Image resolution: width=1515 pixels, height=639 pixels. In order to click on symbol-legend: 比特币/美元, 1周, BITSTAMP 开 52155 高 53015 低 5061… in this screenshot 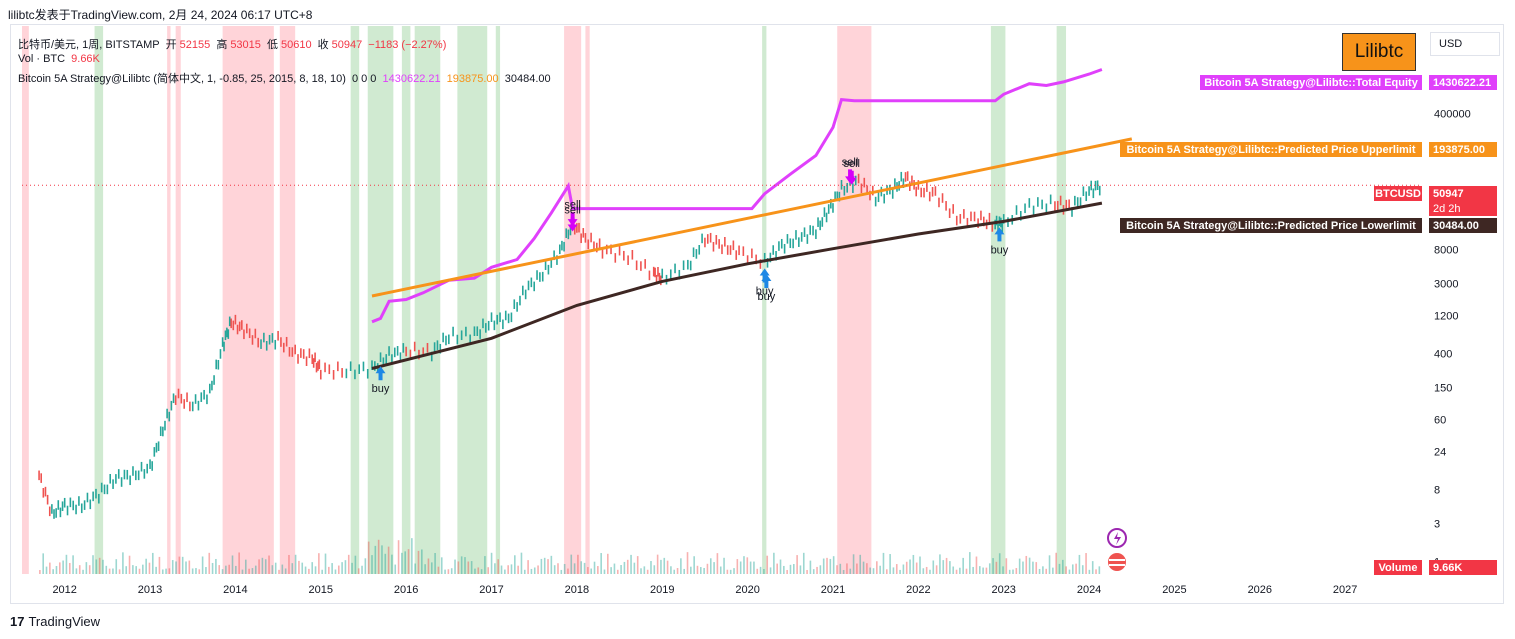, I will do `click(233, 44)`.